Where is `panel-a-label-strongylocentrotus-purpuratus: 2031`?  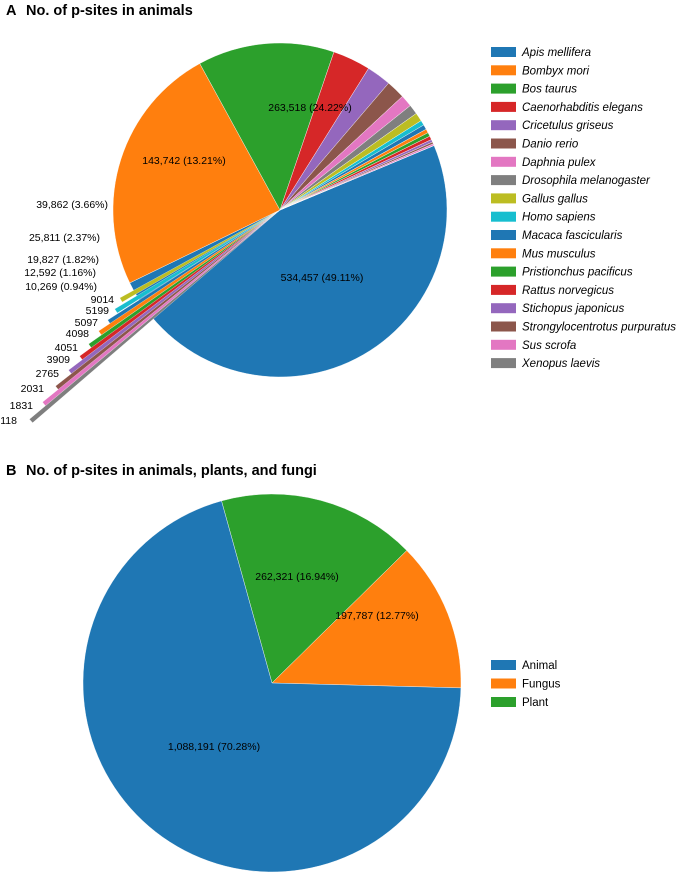
panel-a-label-strongylocentrotus-purpuratus: 2031 is located at coordinates (33, 389).